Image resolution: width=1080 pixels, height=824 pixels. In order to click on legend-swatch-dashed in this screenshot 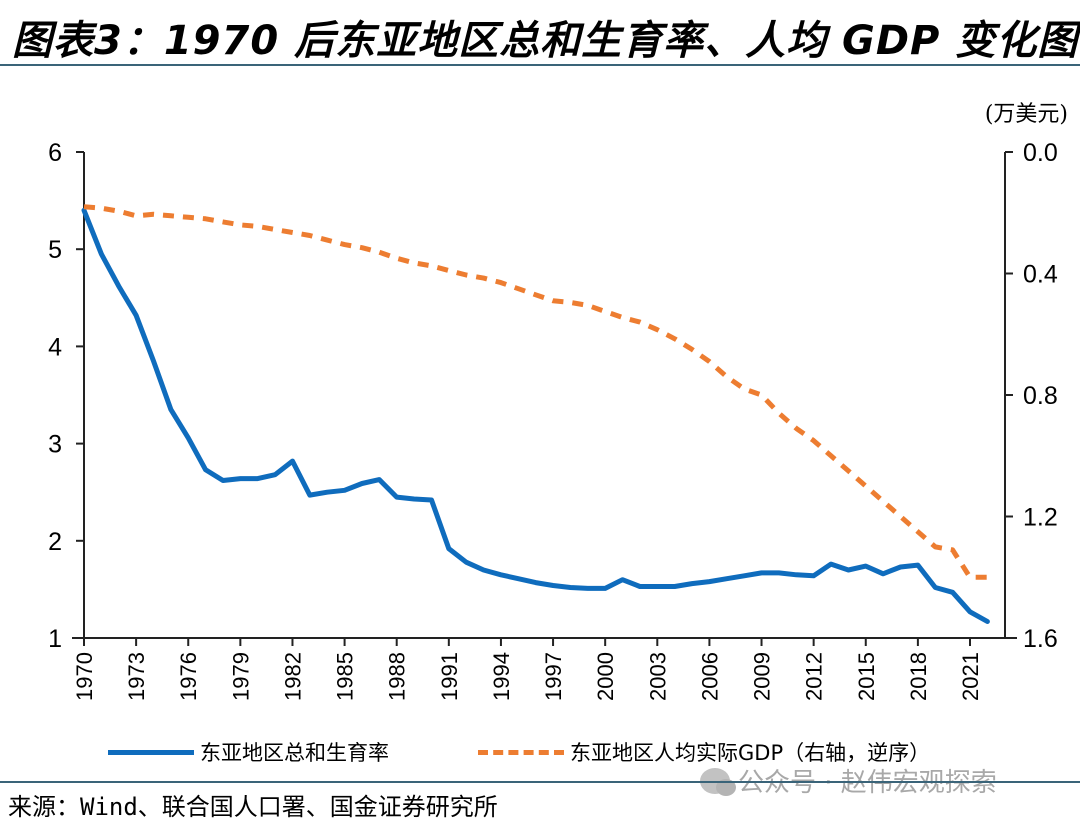, I will do `click(521, 752)`.